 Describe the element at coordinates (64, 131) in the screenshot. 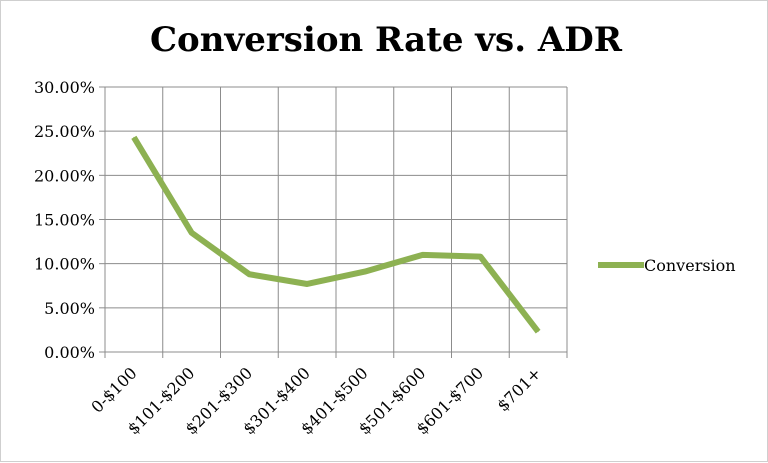

I see `y-tick-label: 25.00%` at that location.